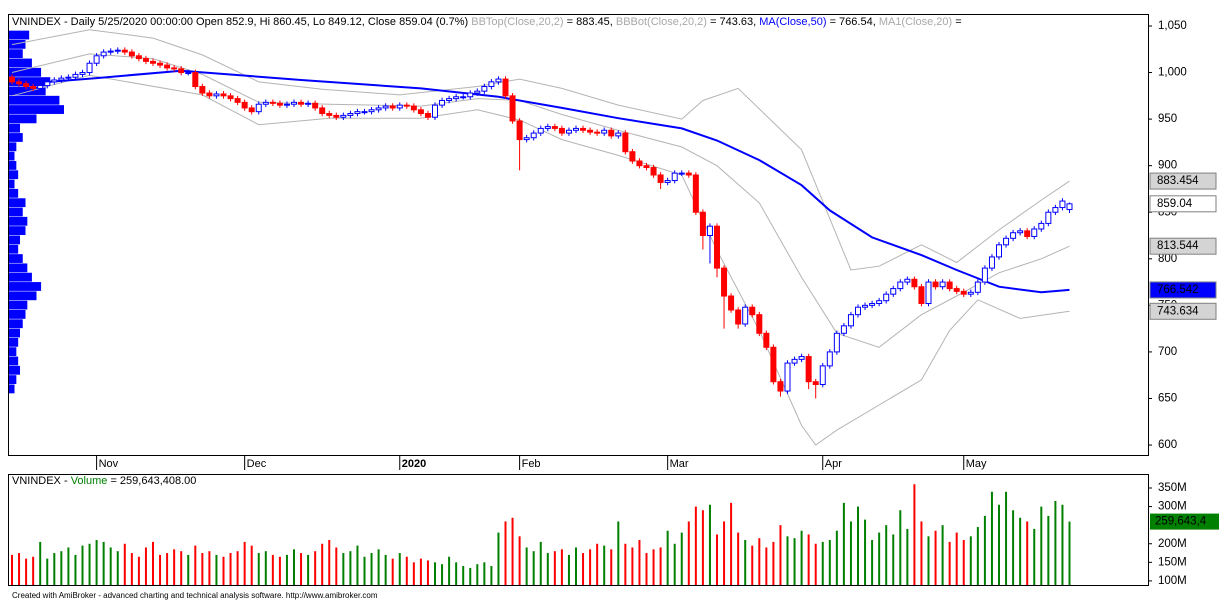 The width and height of the screenshot is (1219, 602). What do you see at coordinates (679, 464) in the screenshot?
I see `x-tick-label: Mar` at bounding box center [679, 464].